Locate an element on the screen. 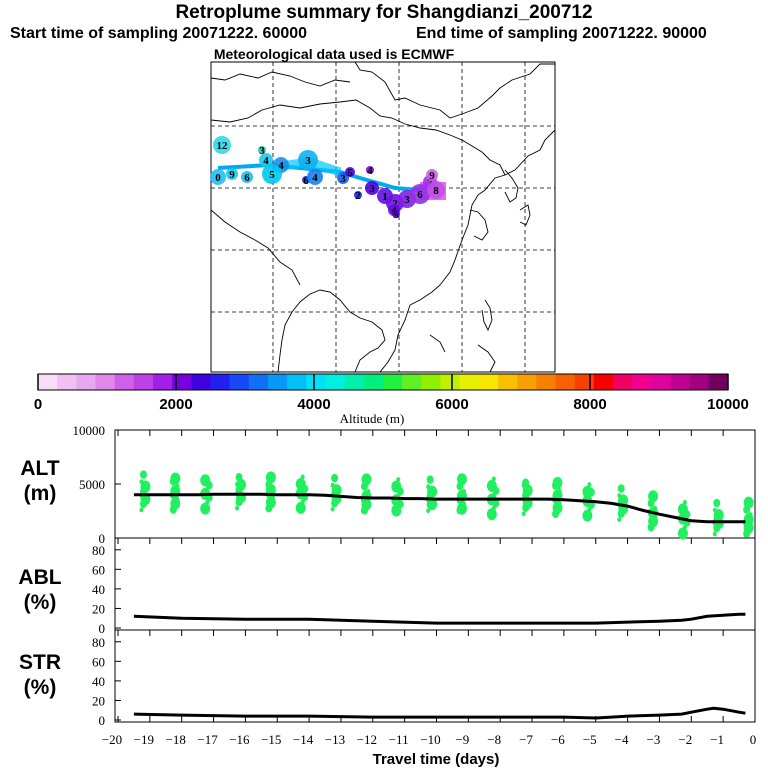 Image resolution: width=768 pixels, height=768 pixels. alt-ytick-label: 5000 is located at coordinates (92, 484).